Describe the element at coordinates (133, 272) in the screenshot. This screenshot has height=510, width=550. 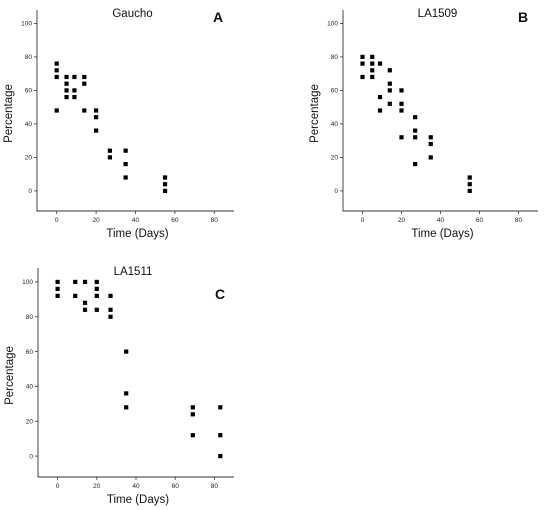
I see `chart-title: LA1511` at that location.